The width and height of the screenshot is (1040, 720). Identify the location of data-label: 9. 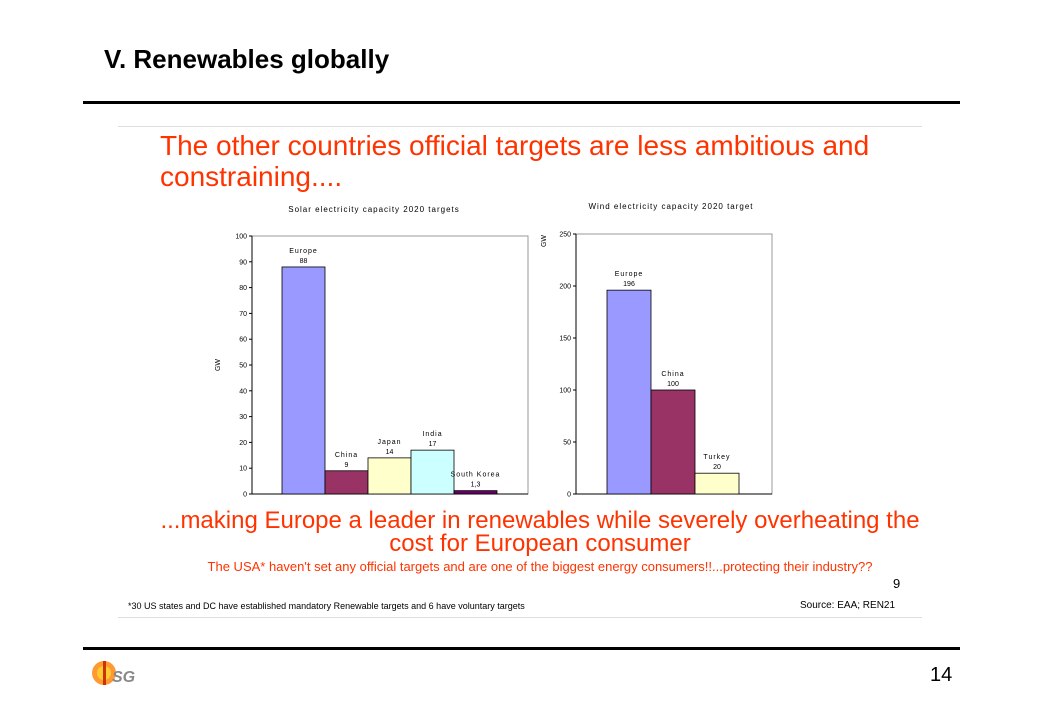
(347, 465).